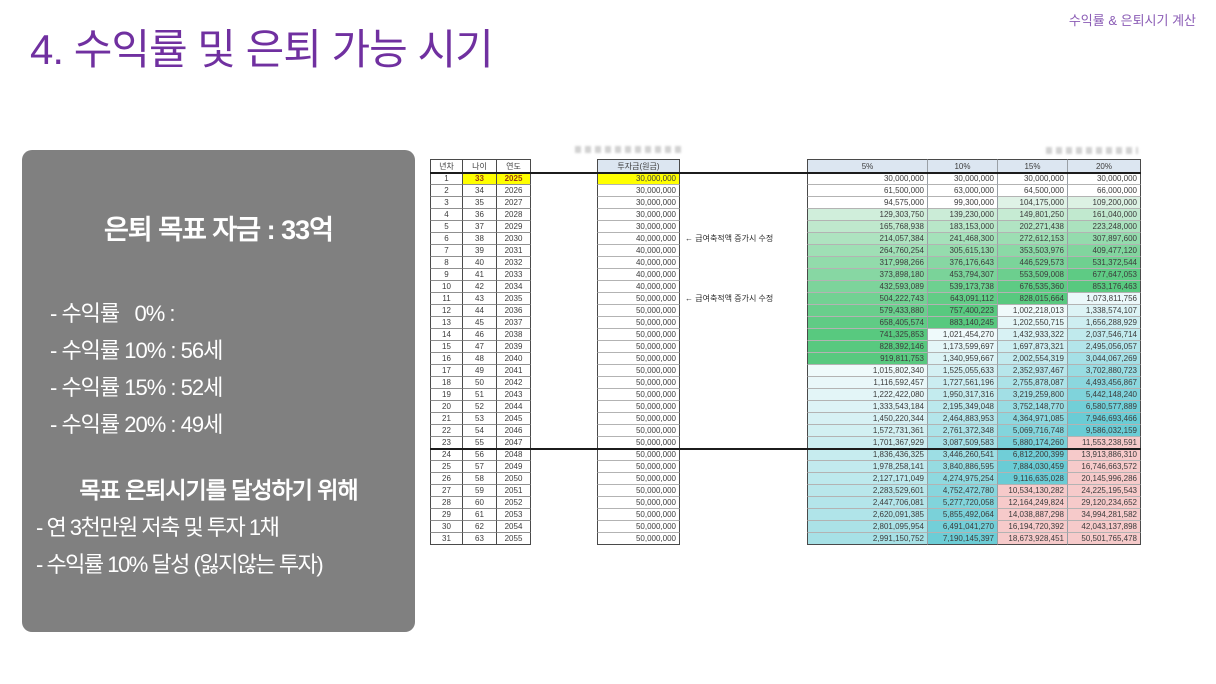  What do you see at coordinates (1104, 491) in the screenshot?
I see `cell-value-20%: 24,225,195,543` at bounding box center [1104, 491].